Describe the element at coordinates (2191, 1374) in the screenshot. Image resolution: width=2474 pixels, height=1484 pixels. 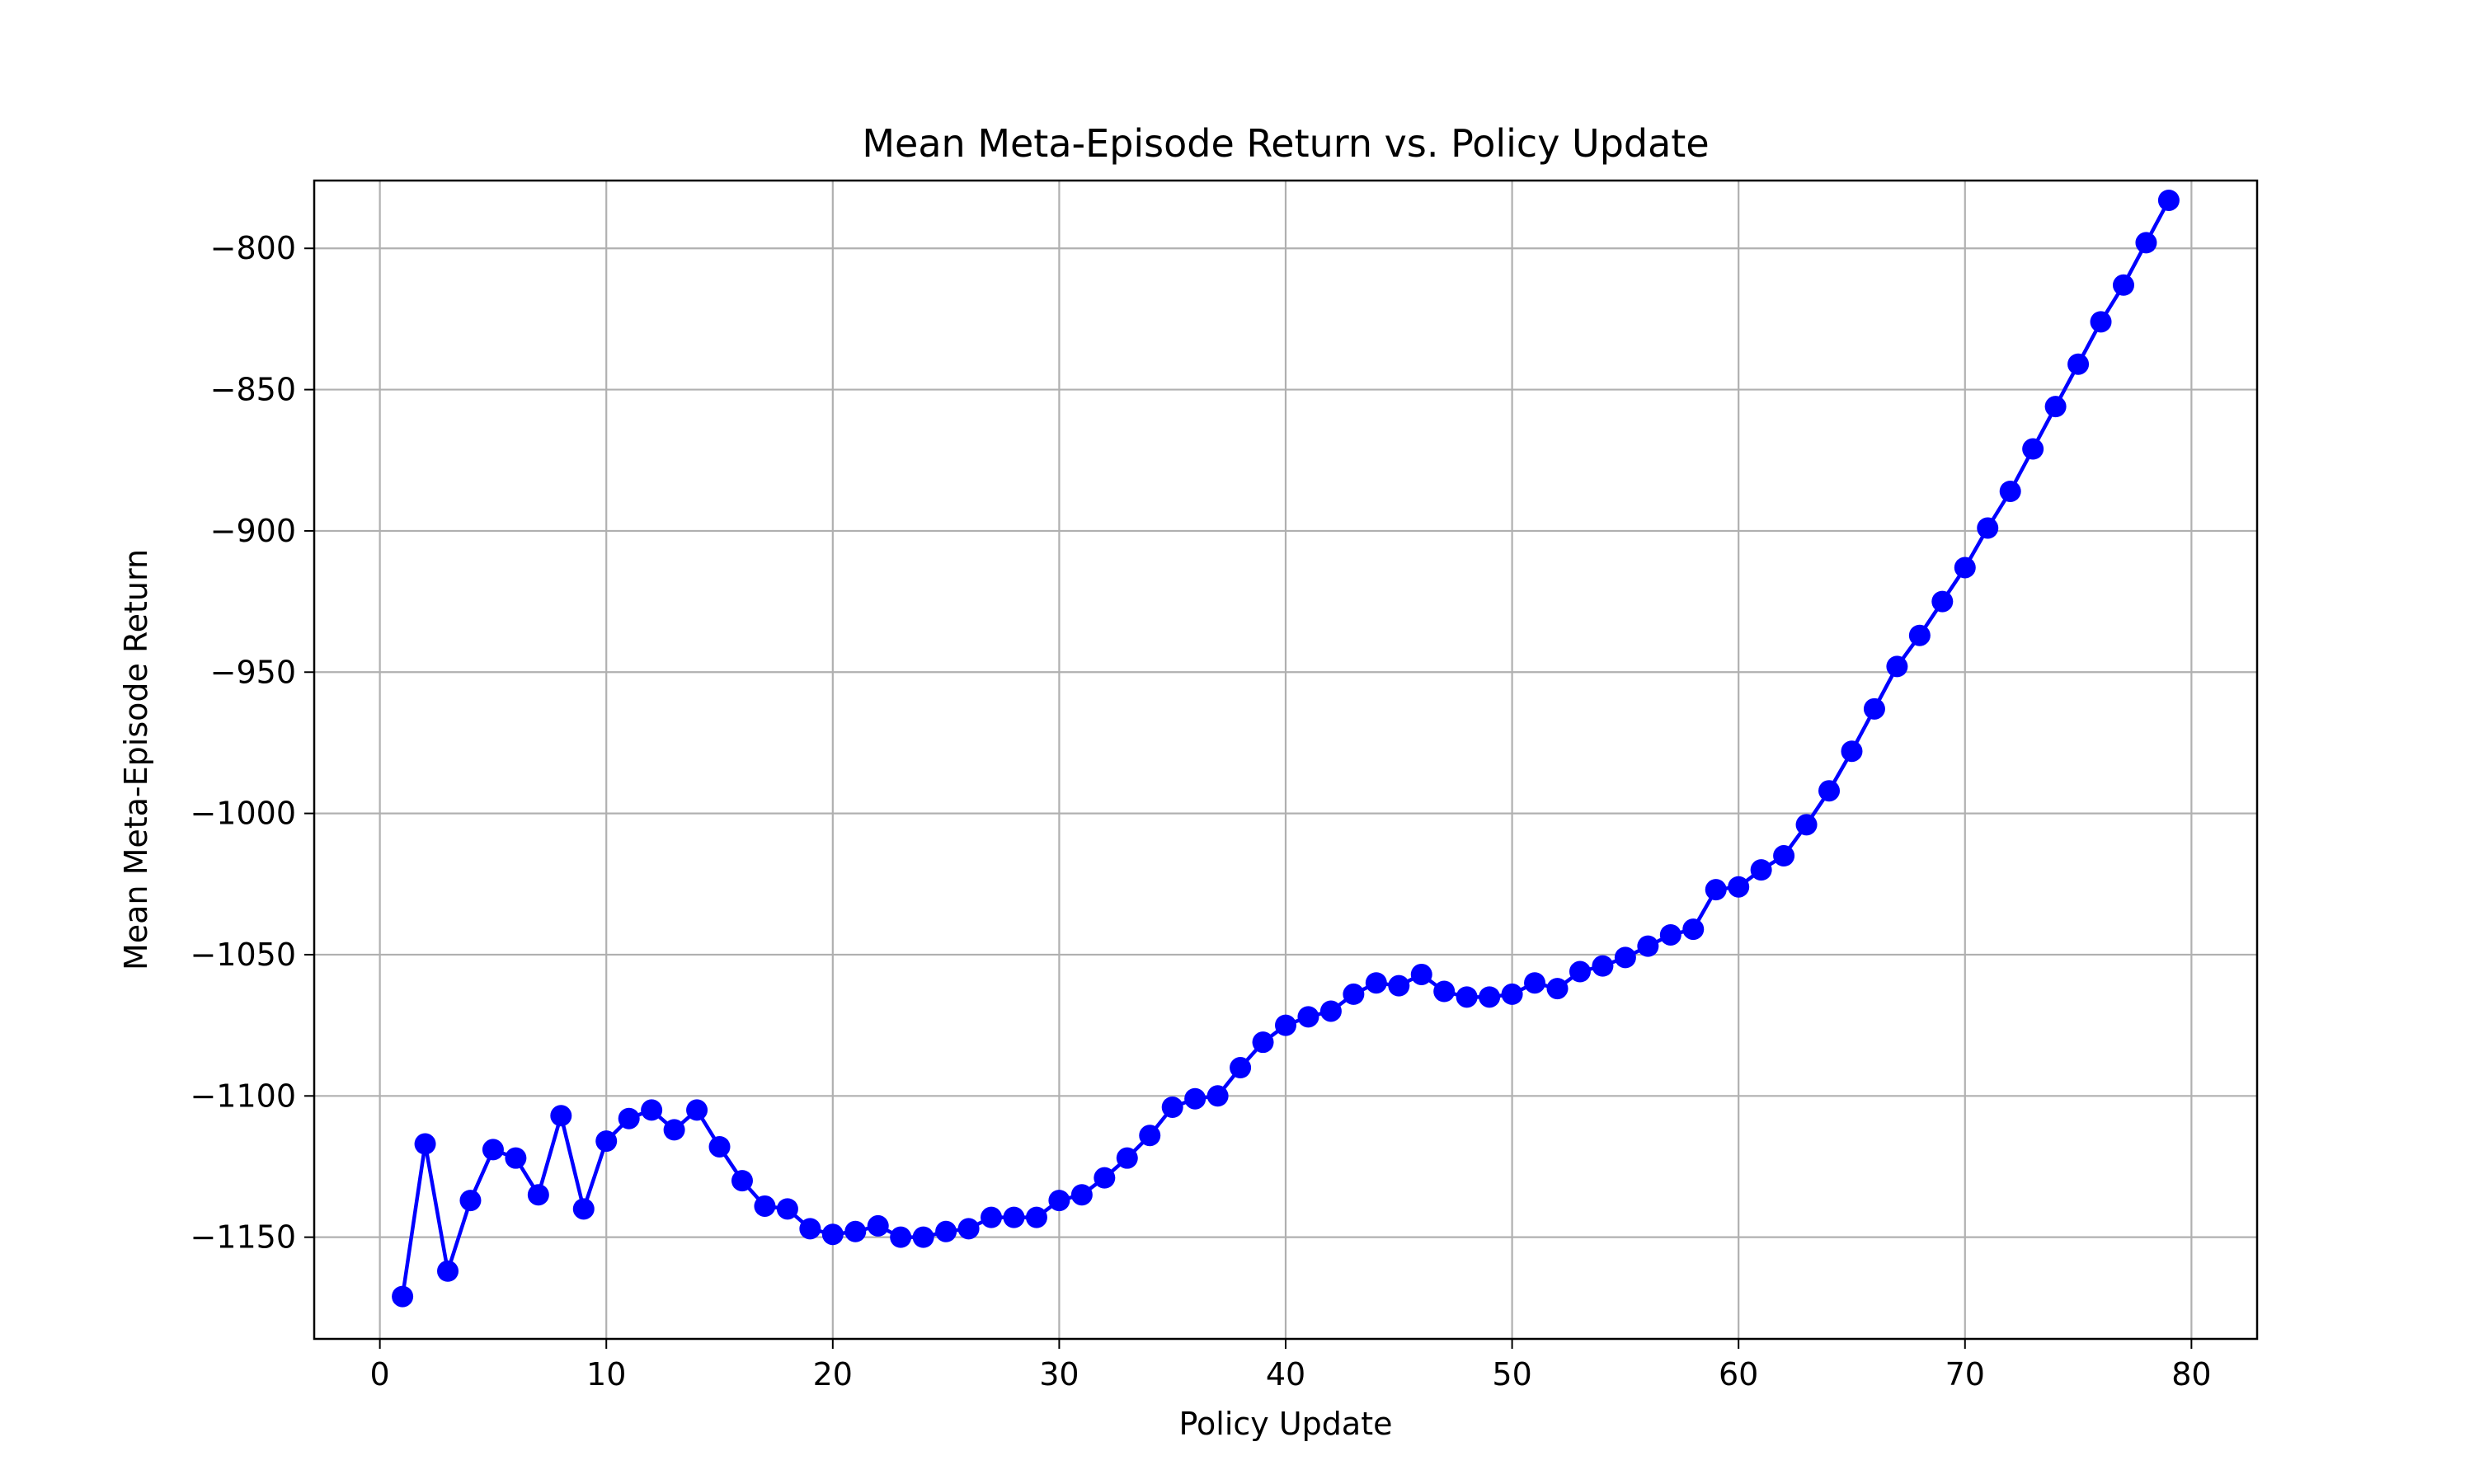
I see `x-tick-label: 80` at that location.